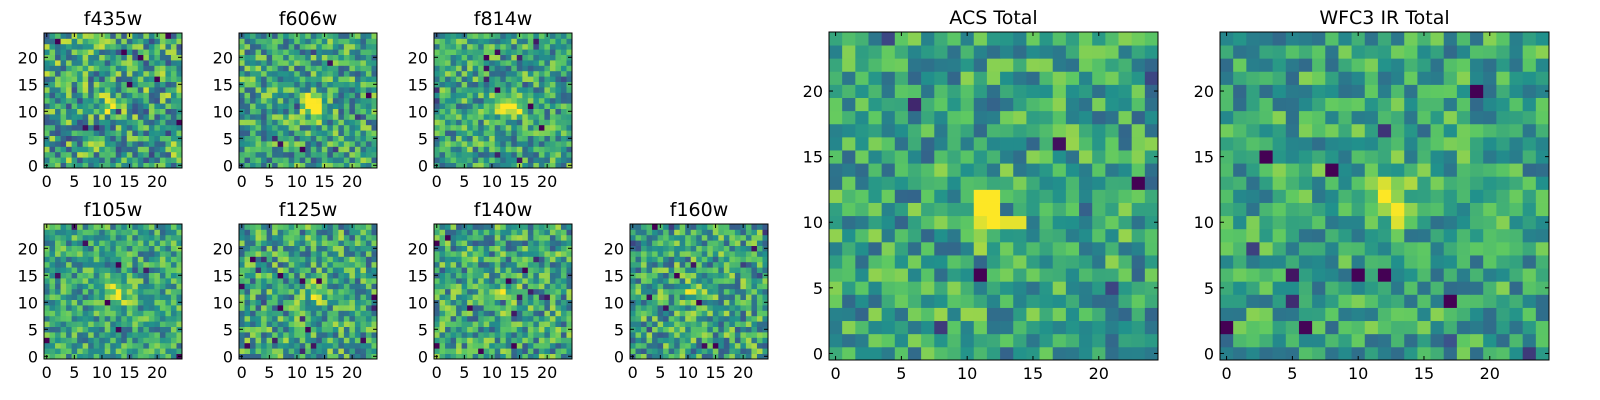 This screenshot has width=1600, height=400. I want to click on x-tick-label: 0, so click(437, 181).